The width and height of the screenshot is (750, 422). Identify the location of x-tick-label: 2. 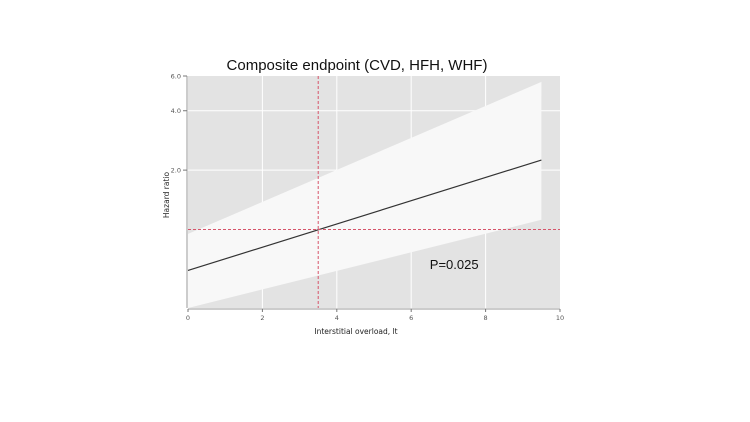
(262, 318).